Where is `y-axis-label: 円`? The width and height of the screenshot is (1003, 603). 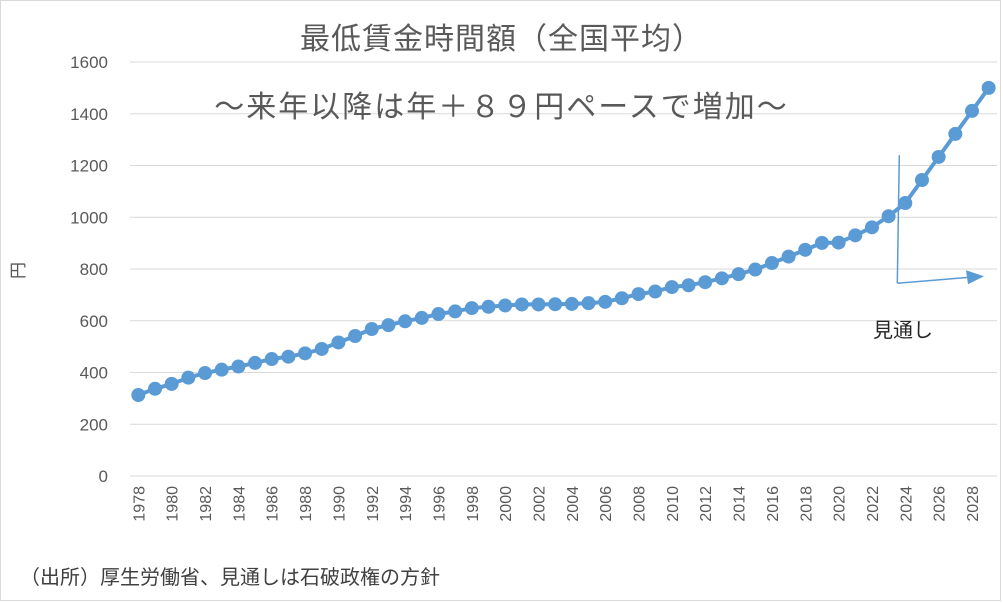 y-axis-label: 円 is located at coordinates (19, 270).